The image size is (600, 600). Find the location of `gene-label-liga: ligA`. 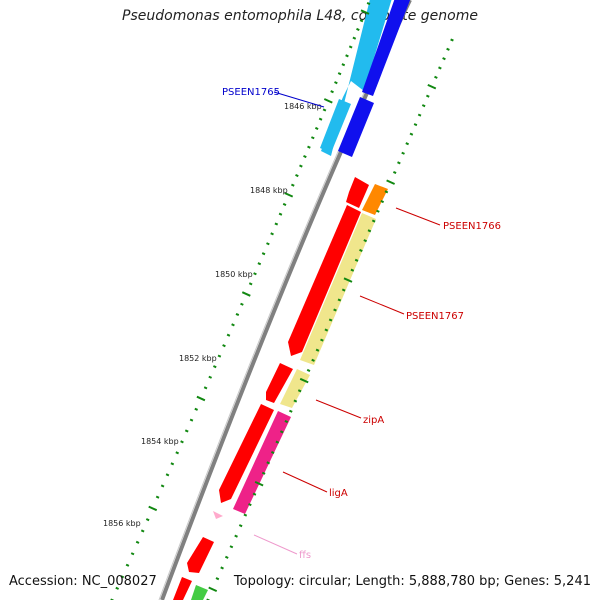

gene-label-liga: ligA is located at coordinates (338, 493).